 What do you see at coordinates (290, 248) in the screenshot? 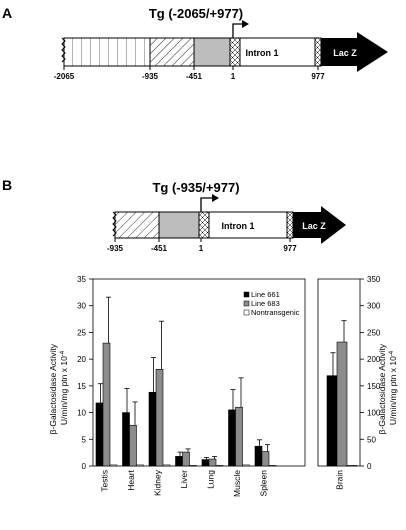
I see `construct-b-tick-label: 977` at bounding box center [290, 248].